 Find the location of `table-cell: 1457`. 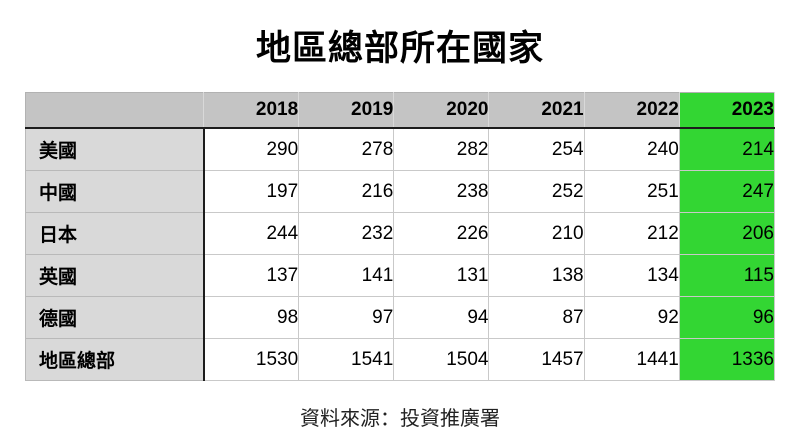

table-cell: 1457 is located at coordinates (536, 359).